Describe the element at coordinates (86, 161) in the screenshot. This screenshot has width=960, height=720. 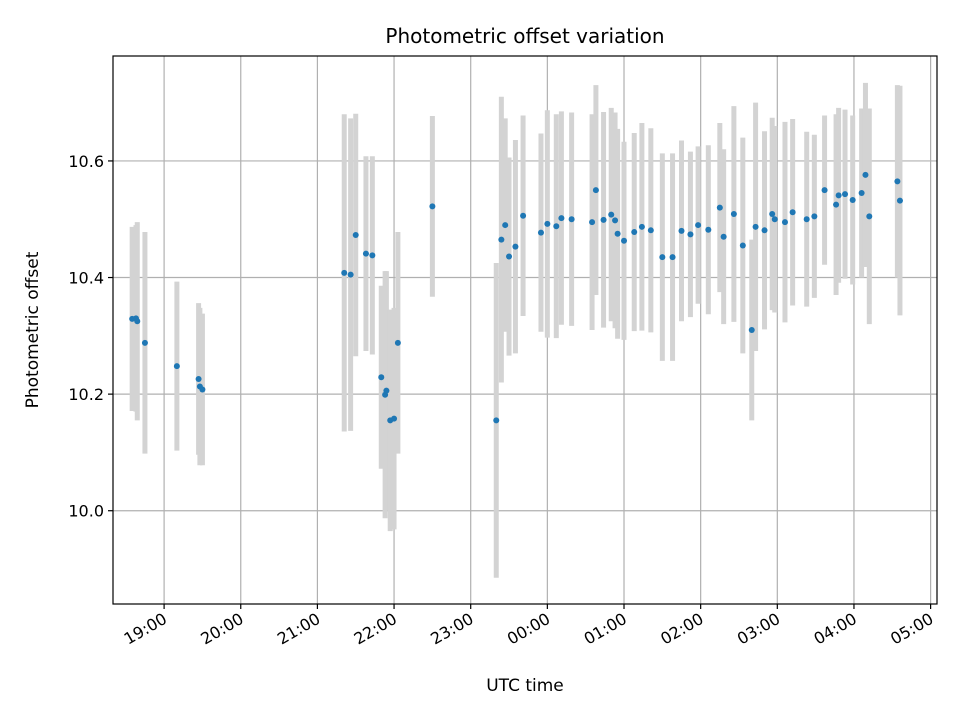
I see `y-tick-label: 10.6` at that location.